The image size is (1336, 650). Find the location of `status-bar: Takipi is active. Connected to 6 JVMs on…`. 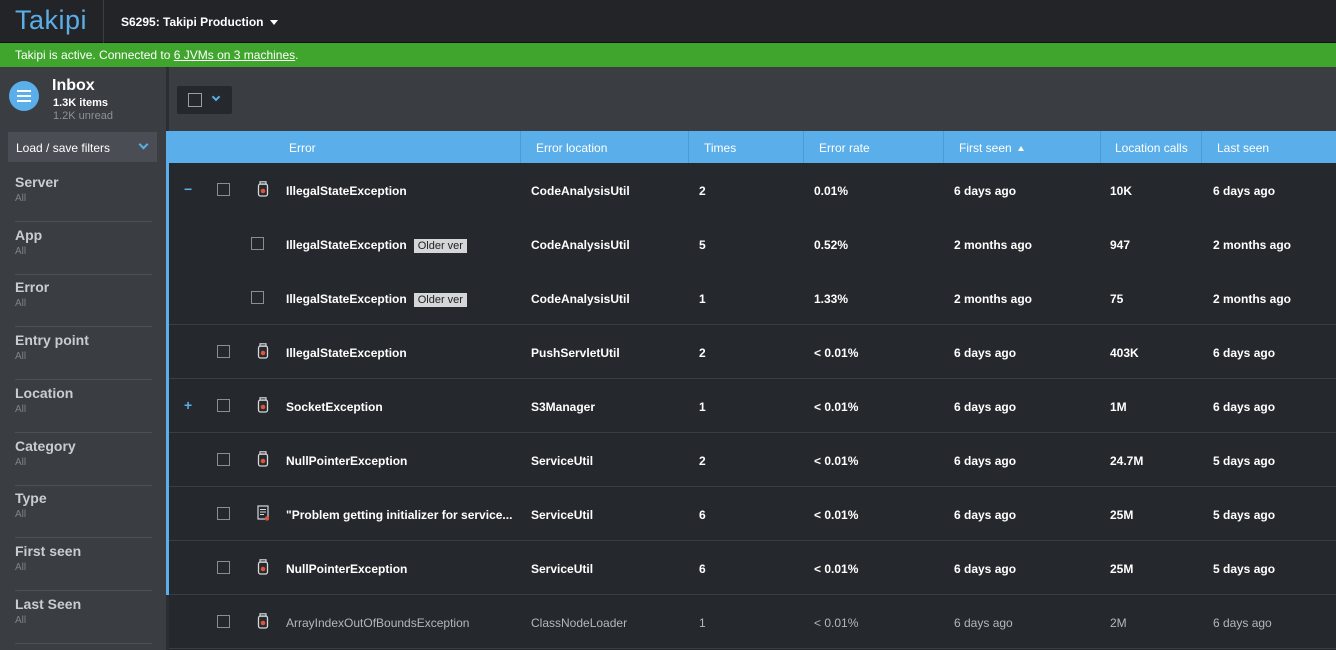

status-bar: Takipi is active. Connected to 6 JVMs on… is located at coordinates (668, 55).